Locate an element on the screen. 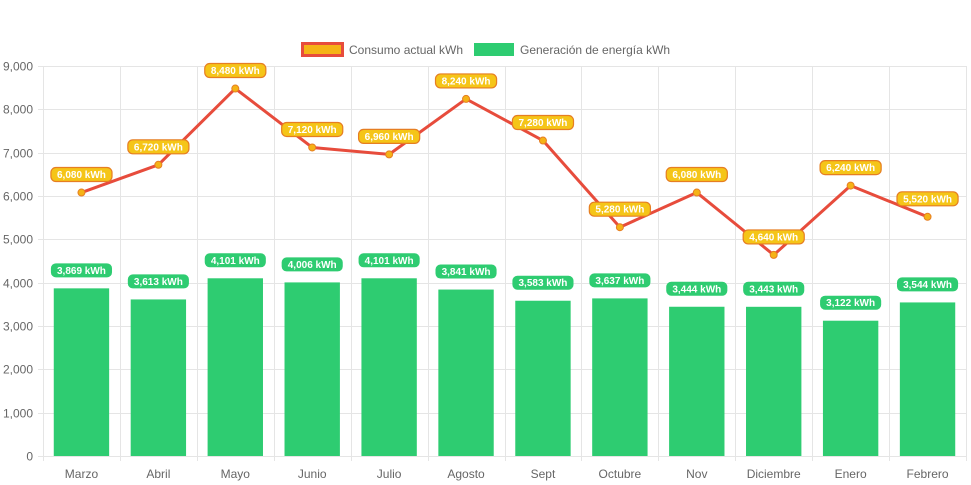  x-tick-label: Julio is located at coordinates (389, 474).